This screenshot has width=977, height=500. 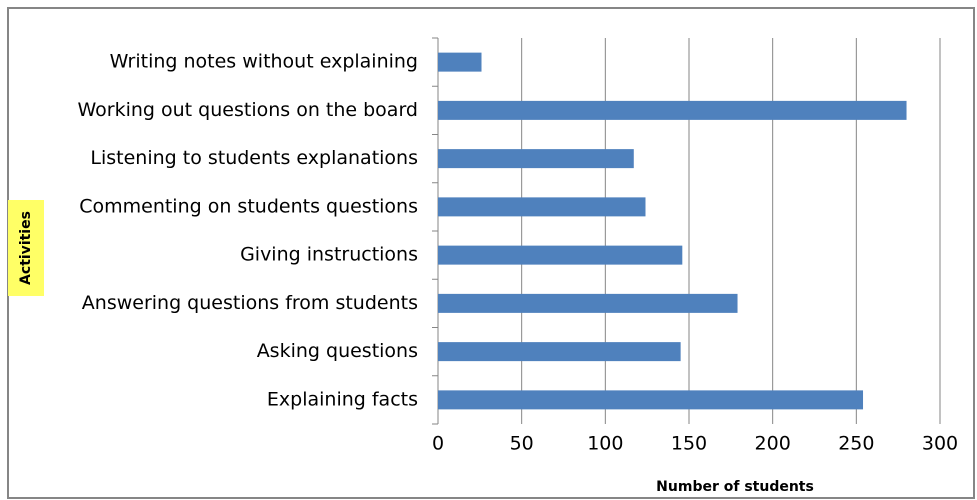 I want to click on x-tick-label: 300, so click(x=940, y=444).